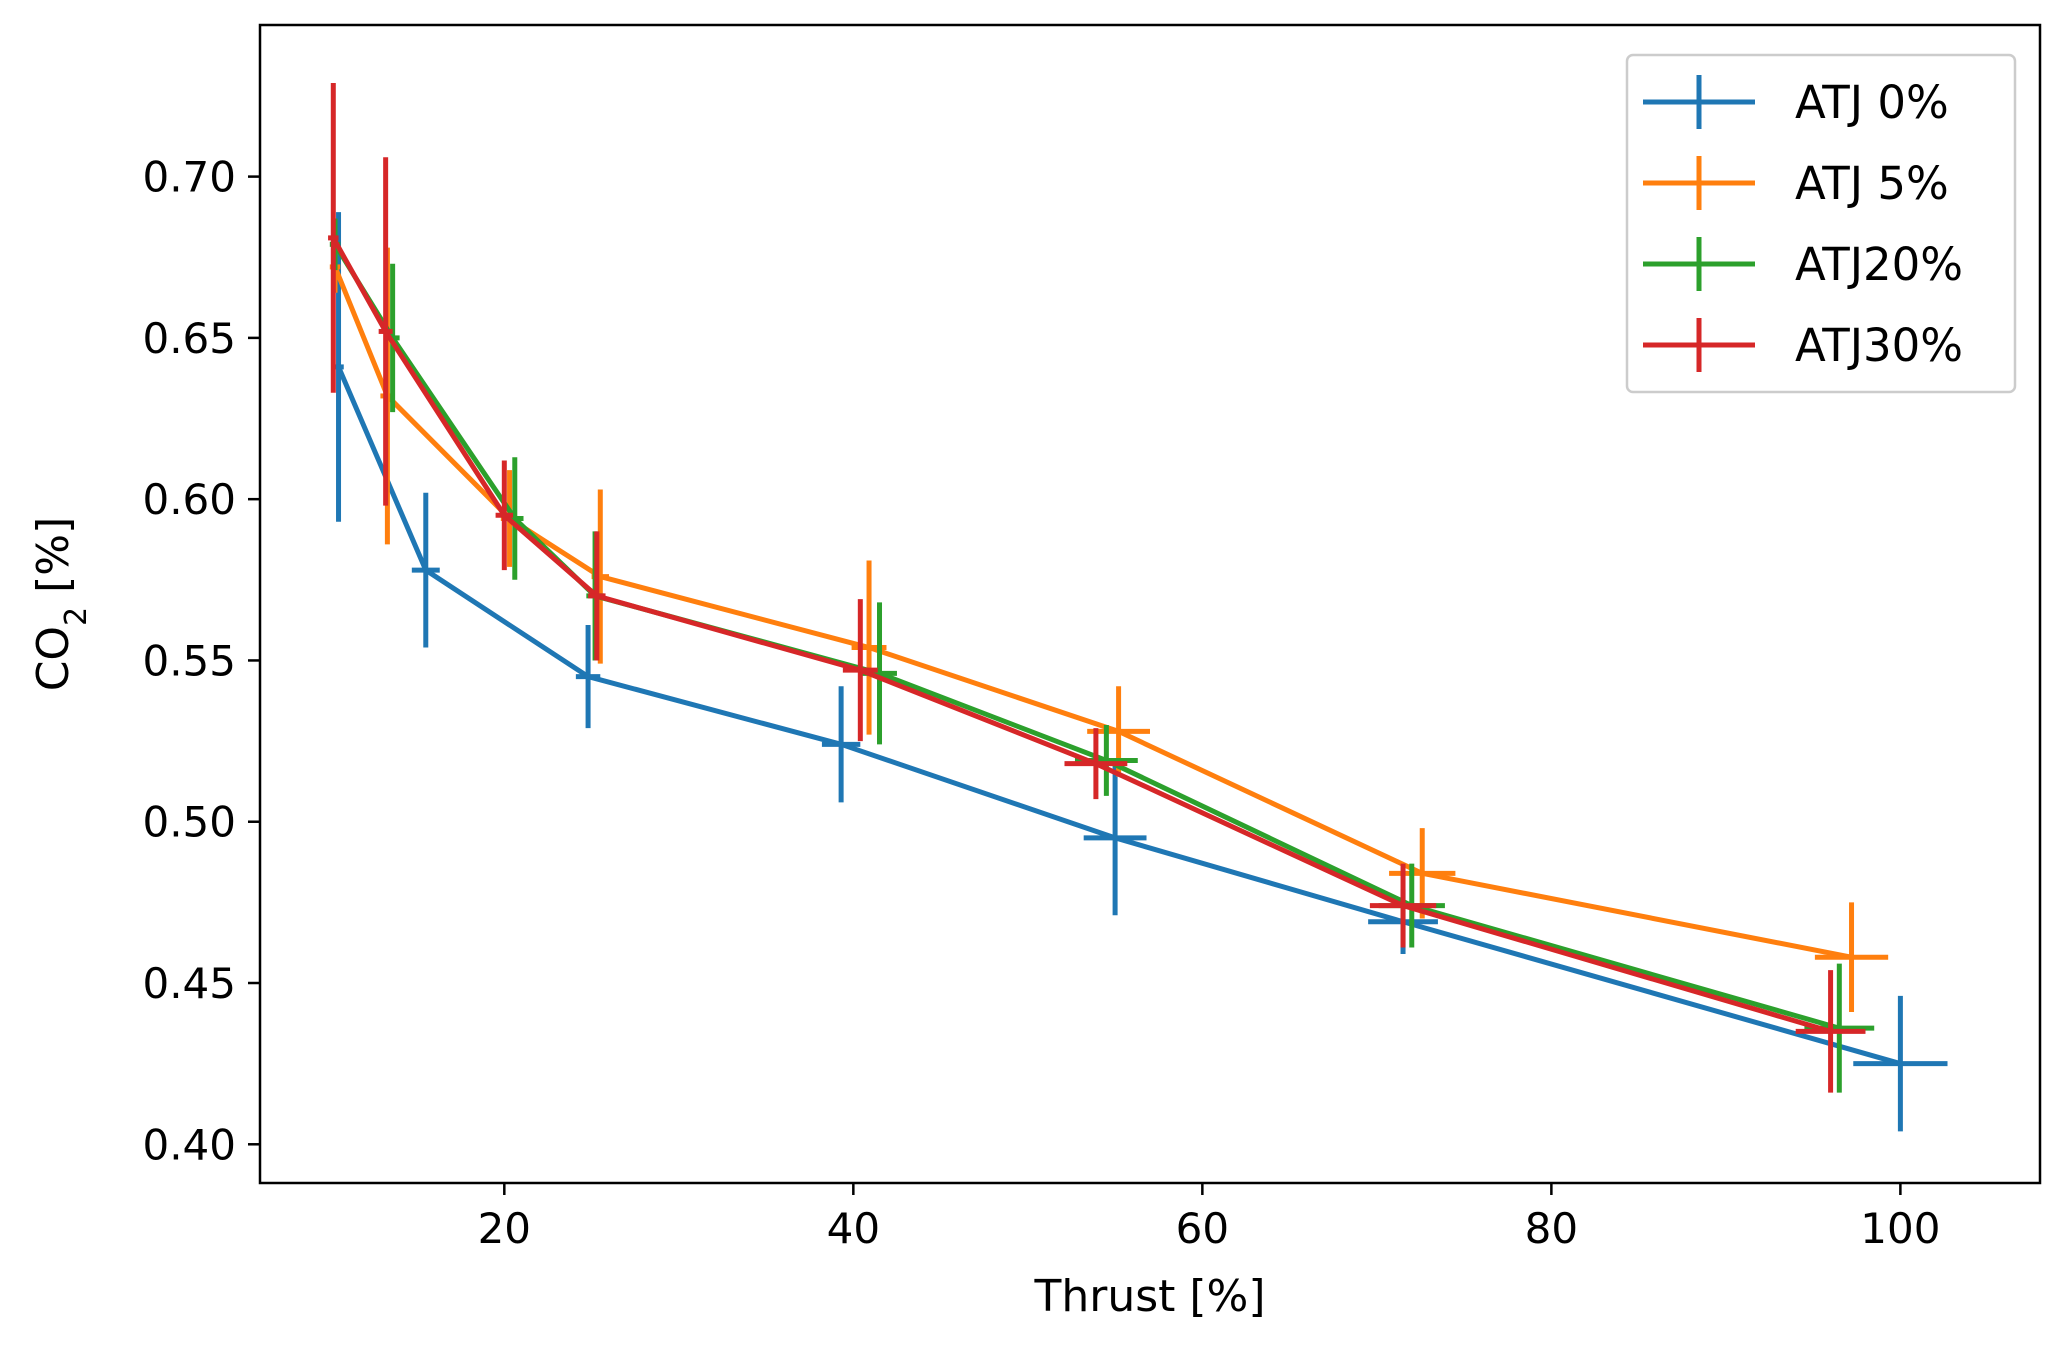 This screenshot has height=1359, width=2058. What do you see at coordinates (189, 177) in the screenshot?
I see `y-tick-label: 0.70` at bounding box center [189, 177].